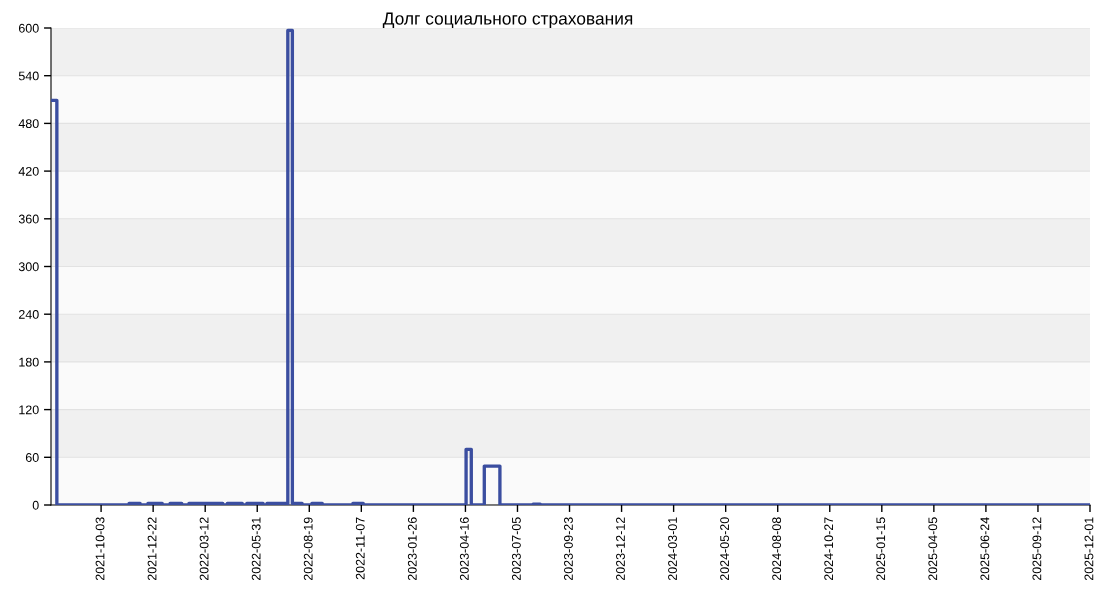 The height and width of the screenshot is (590, 1100). What do you see at coordinates (1089, 549) in the screenshot?
I see `x-tick-label: 2025-12-01` at bounding box center [1089, 549].